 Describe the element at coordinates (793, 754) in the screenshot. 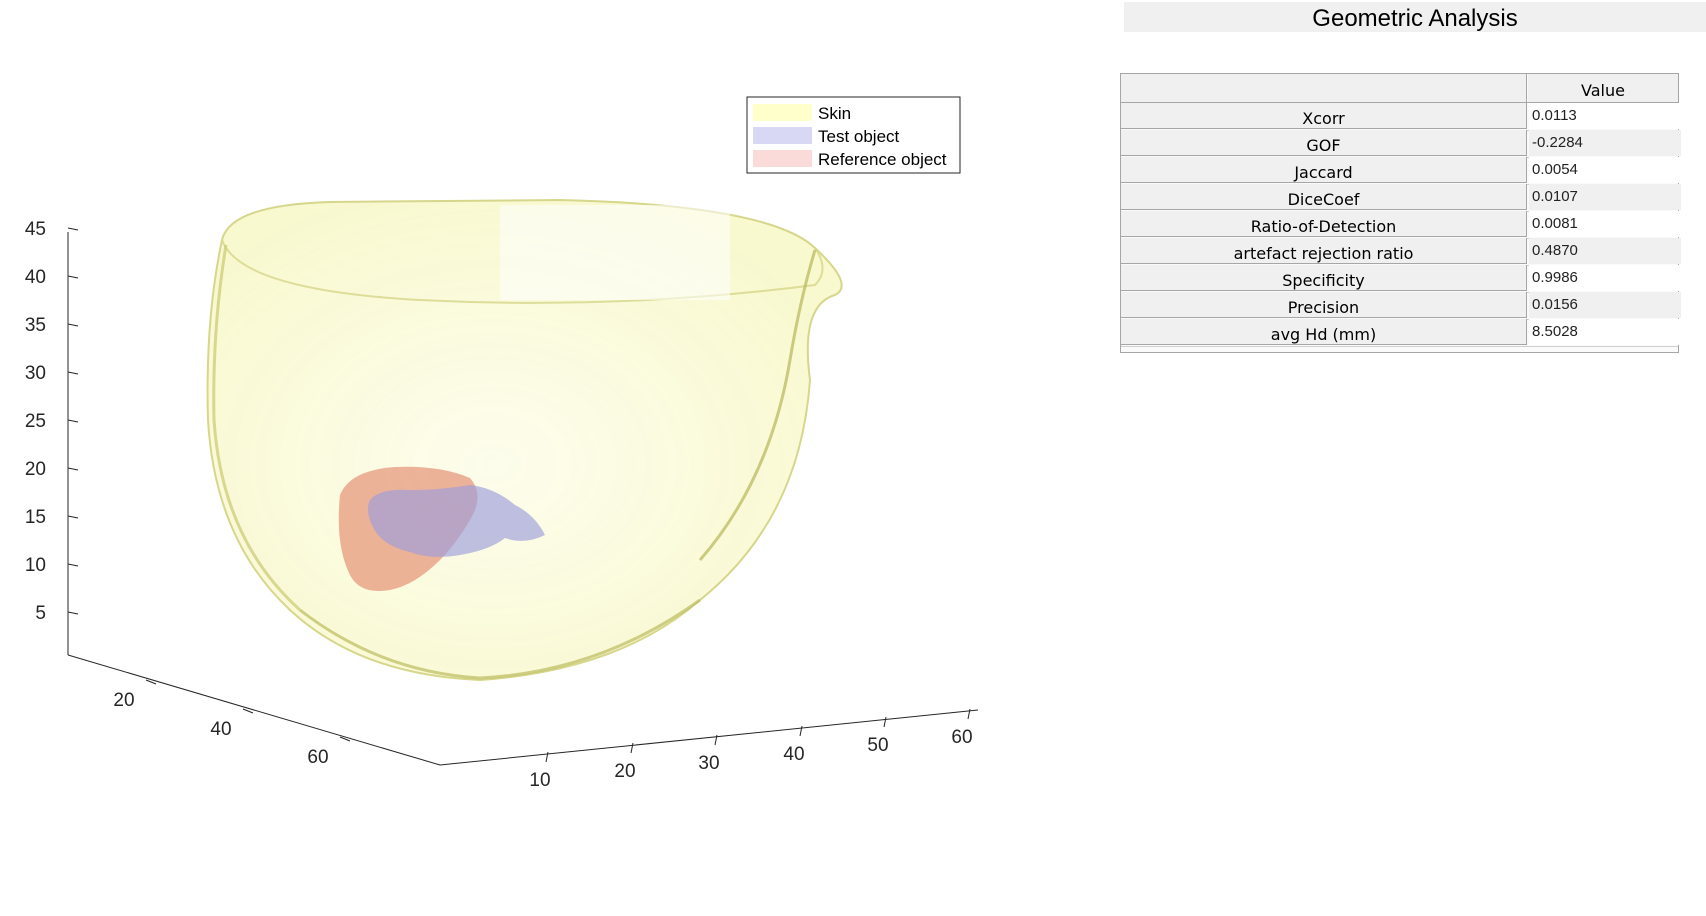

I see `x-tick-label: 40` at that location.